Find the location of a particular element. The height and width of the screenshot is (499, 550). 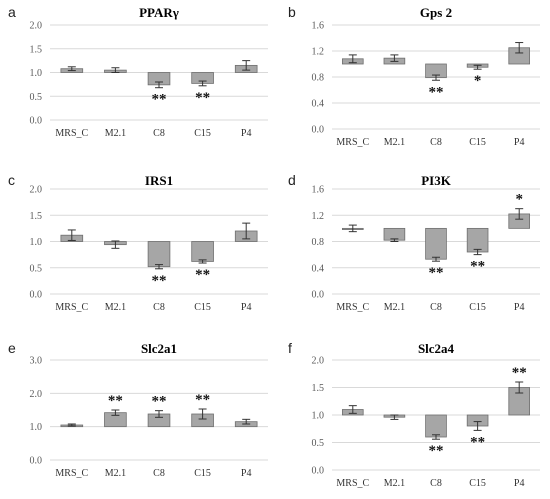

panel-letter: e is located at coordinates (12, 348).